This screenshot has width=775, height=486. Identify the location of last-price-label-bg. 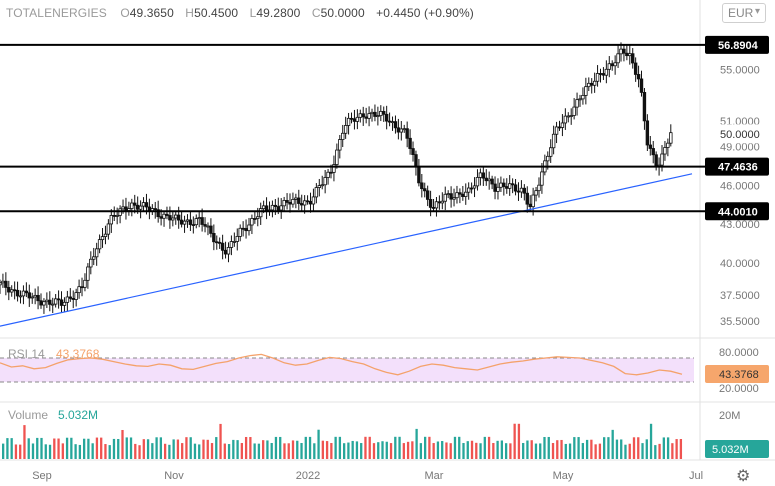
(737, 134).